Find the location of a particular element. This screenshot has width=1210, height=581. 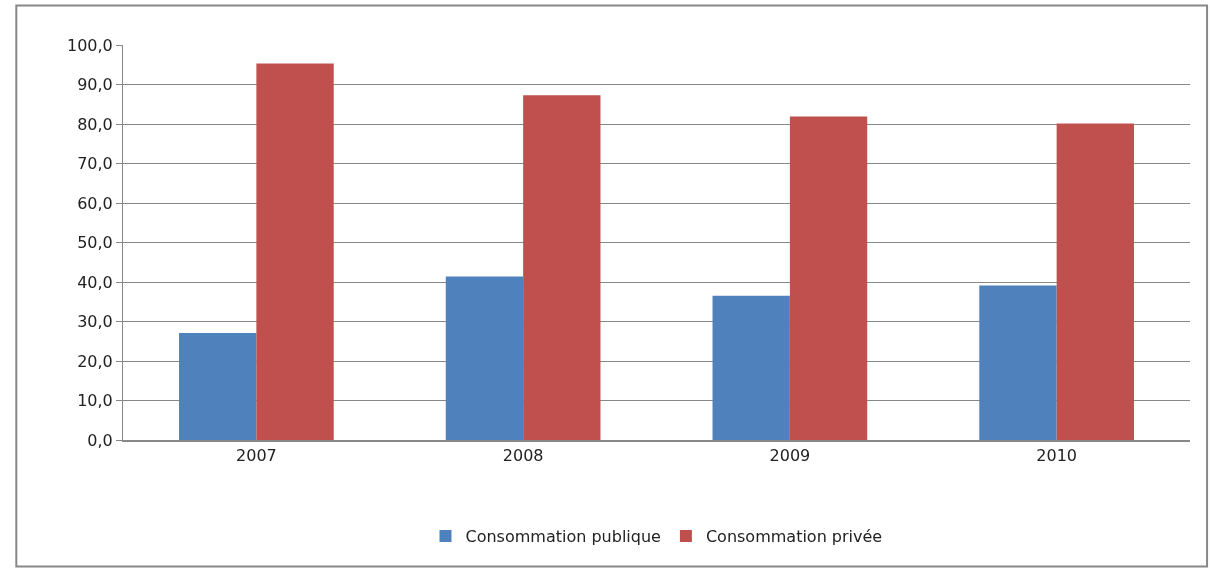

y-tick-label: 50,0 is located at coordinates (95, 243).